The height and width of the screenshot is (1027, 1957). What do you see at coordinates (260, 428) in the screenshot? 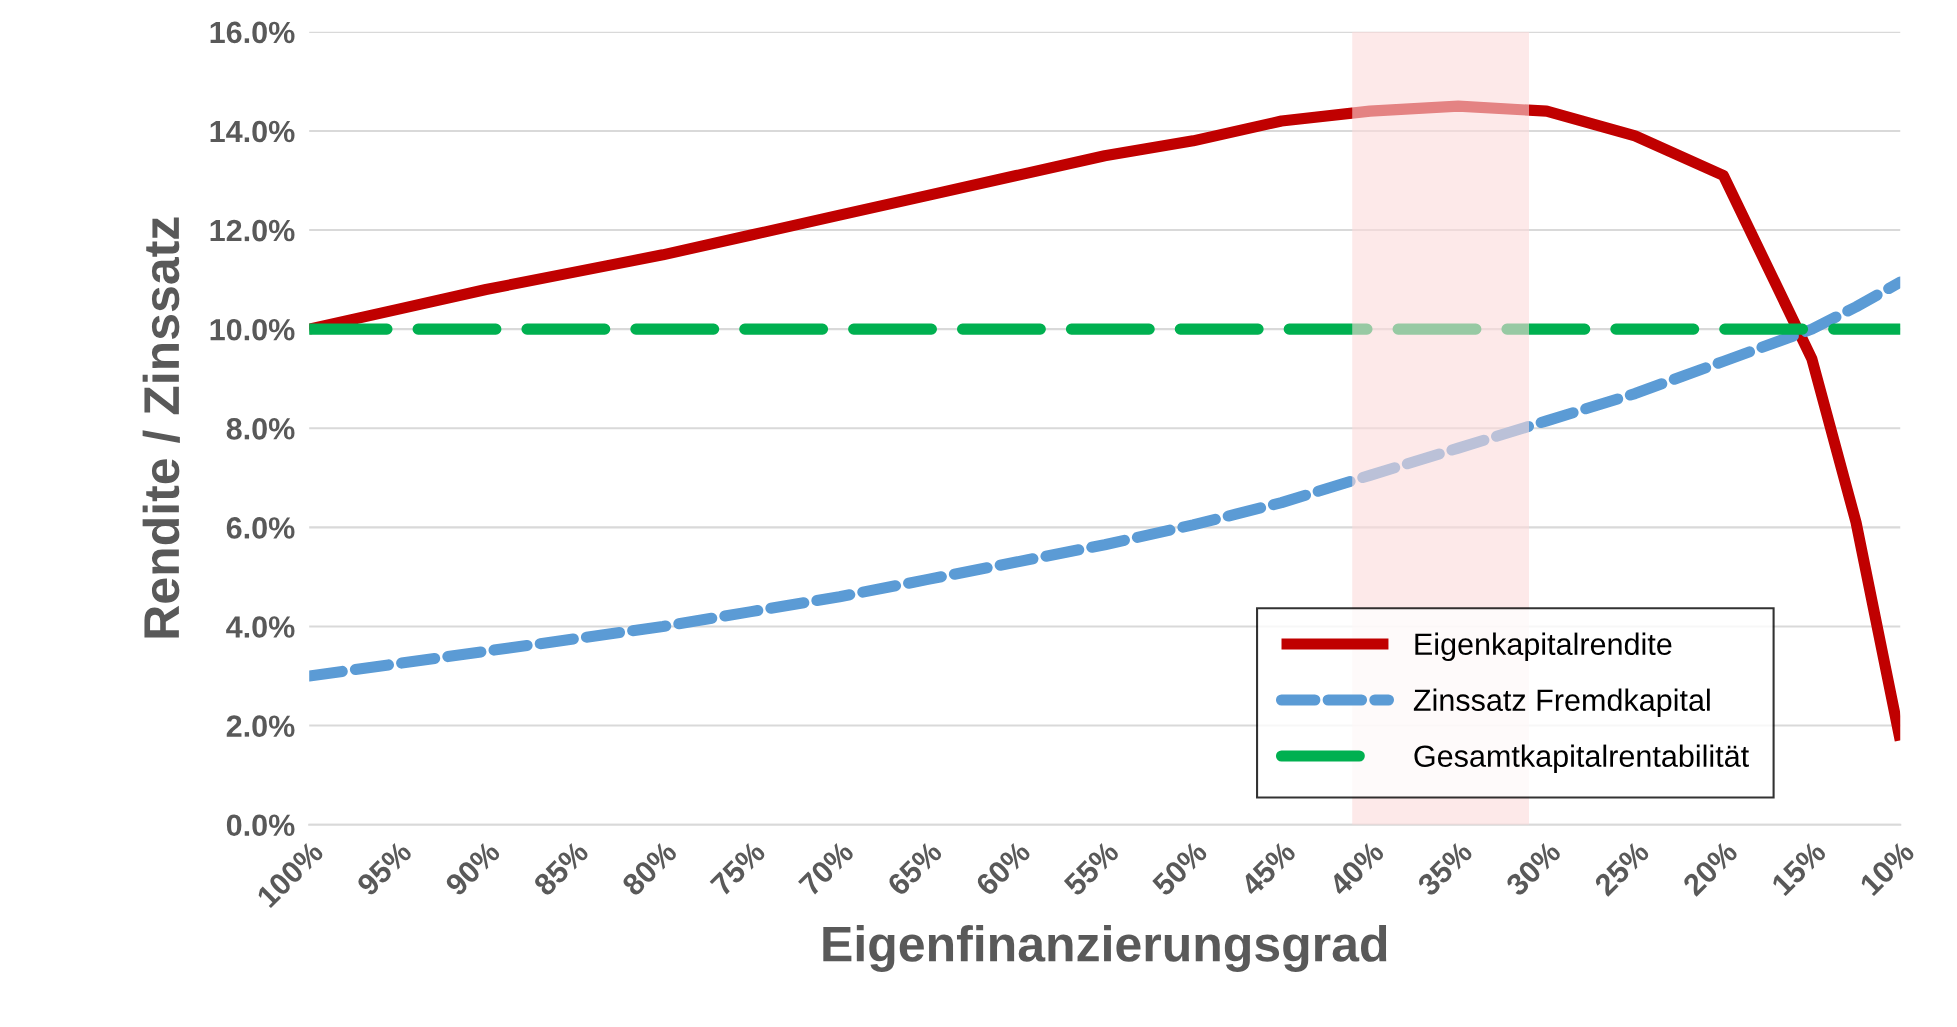
I see `y-tick-label: 8.0%` at bounding box center [260, 428].